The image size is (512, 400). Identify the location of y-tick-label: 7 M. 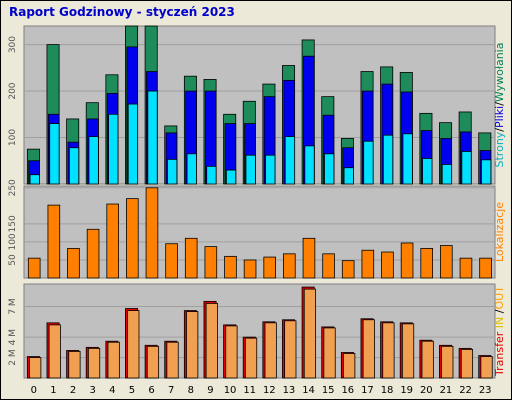
(13, 306).